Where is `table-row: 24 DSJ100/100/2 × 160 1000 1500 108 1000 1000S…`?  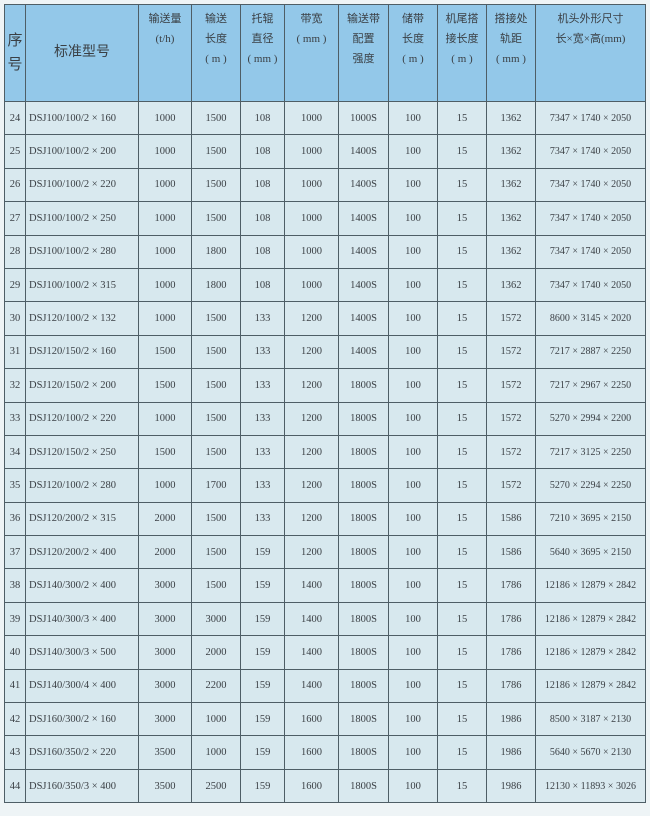 table-row: 24 DSJ100/100/2 × 160 1000 1500 108 1000 1000S… is located at coordinates (325, 118).